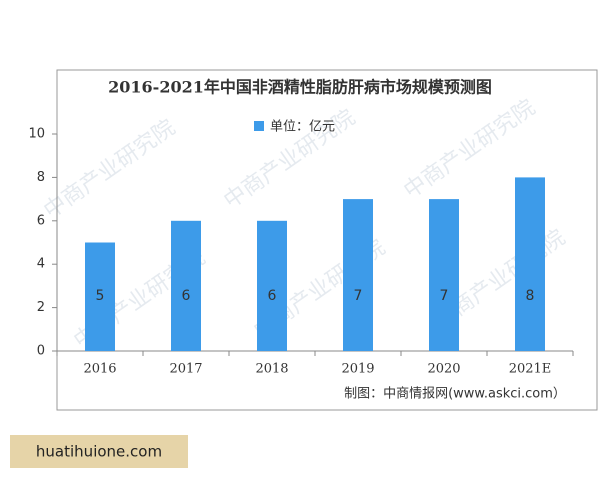 Image resolution: width=600 pixels, height=484 pixels. What do you see at coordinates (41, 351) in the screenshot?
I see `y-tick-label: 0` at bounding box center [41, 351].